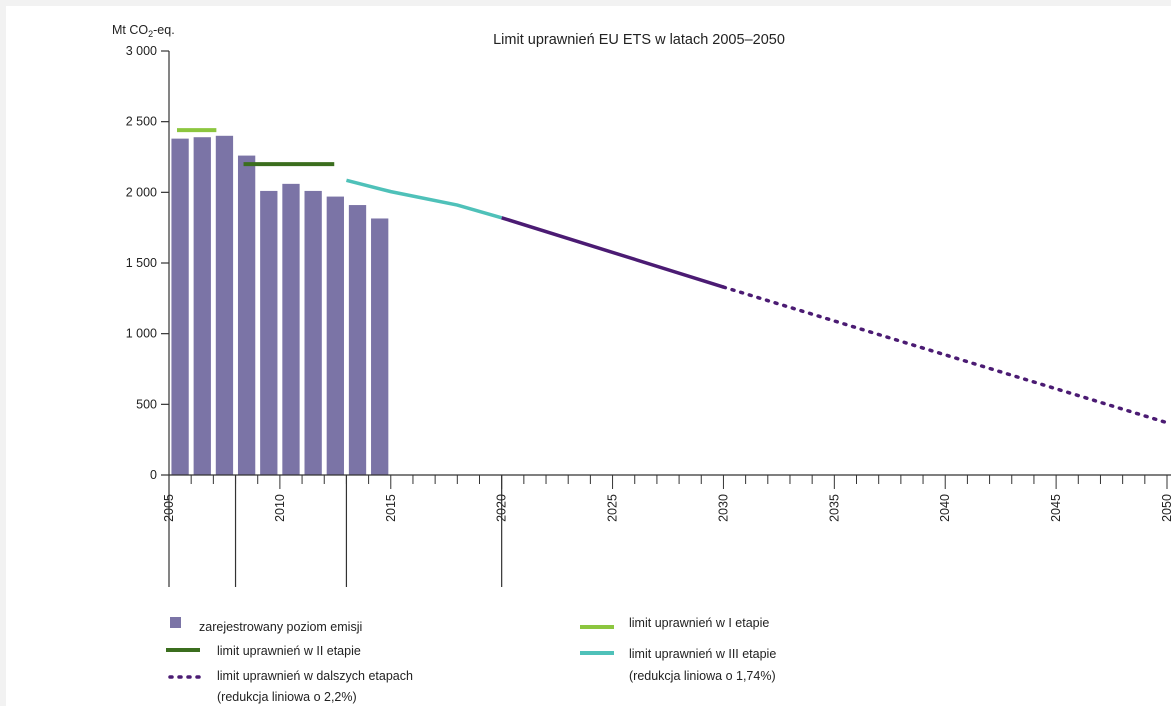  I want to click on y-tick-label-500: 500, so click(146, 404).